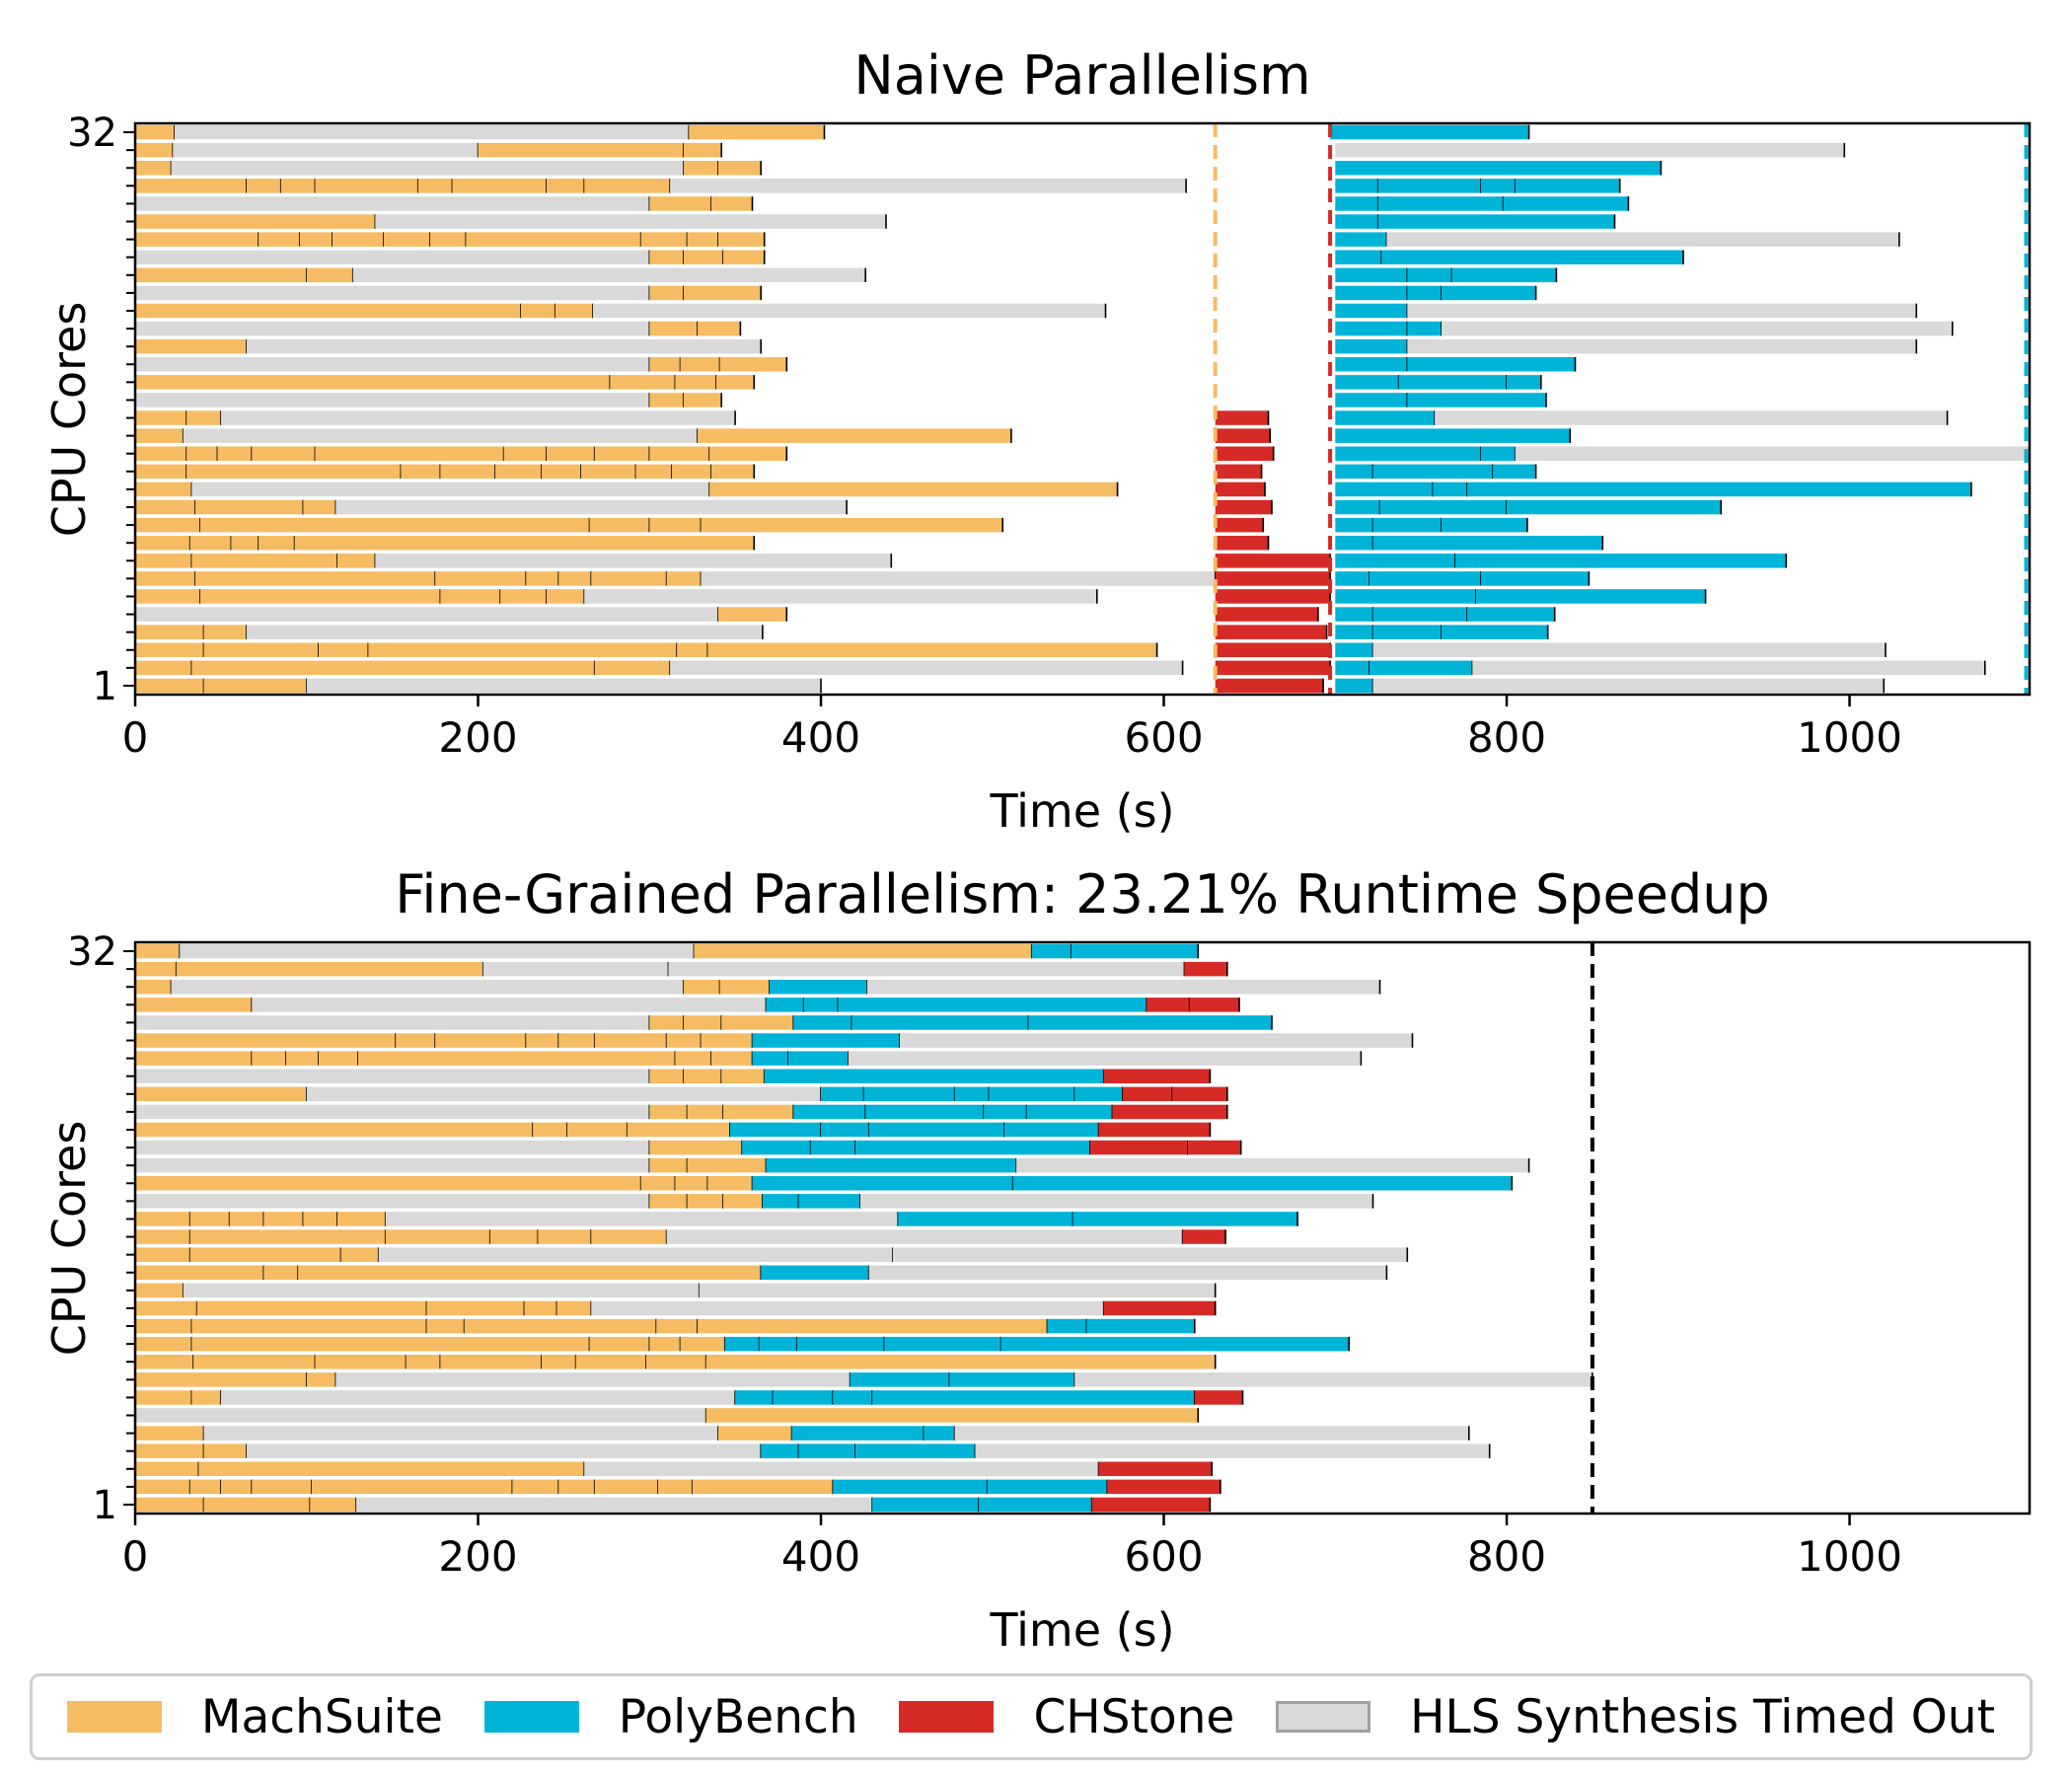 This screenshot has height=1776, width=2072. I want to click on legend-item-chstone: CHStone, so click(1067, 1717).